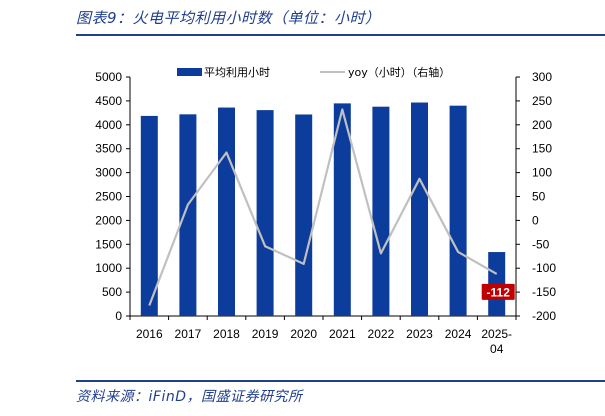 The width and height of the screenshot is (605, 416). I want to click on right-tick-label: 0, so click(535, 220).